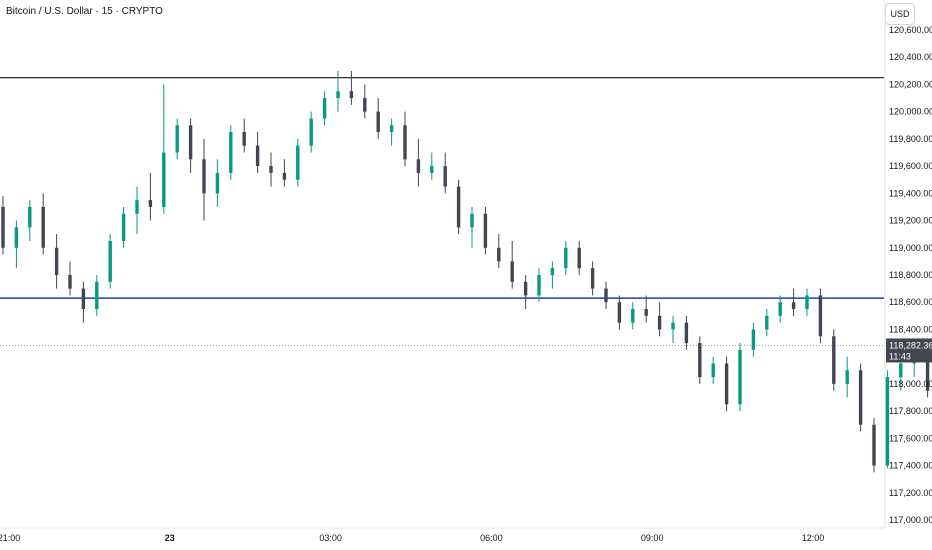  What do you see at coordinates (330, 538) in the screenshot?
I see `x-tick-label: 03:00` at bounding box center [330, 538].